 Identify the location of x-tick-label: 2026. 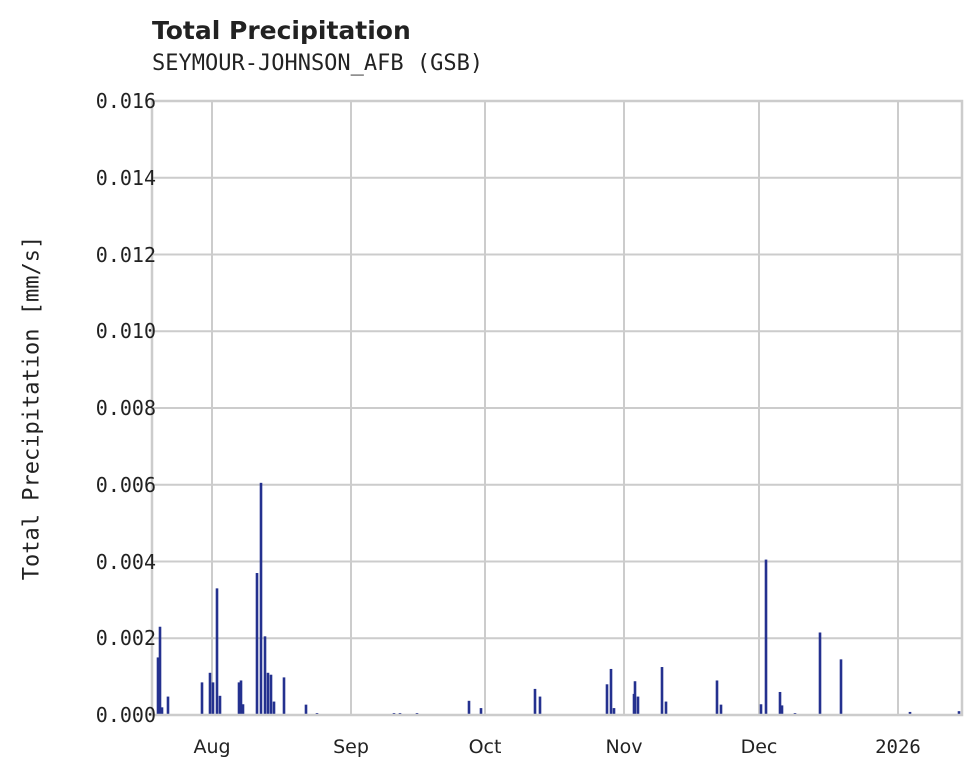
(898, 747).